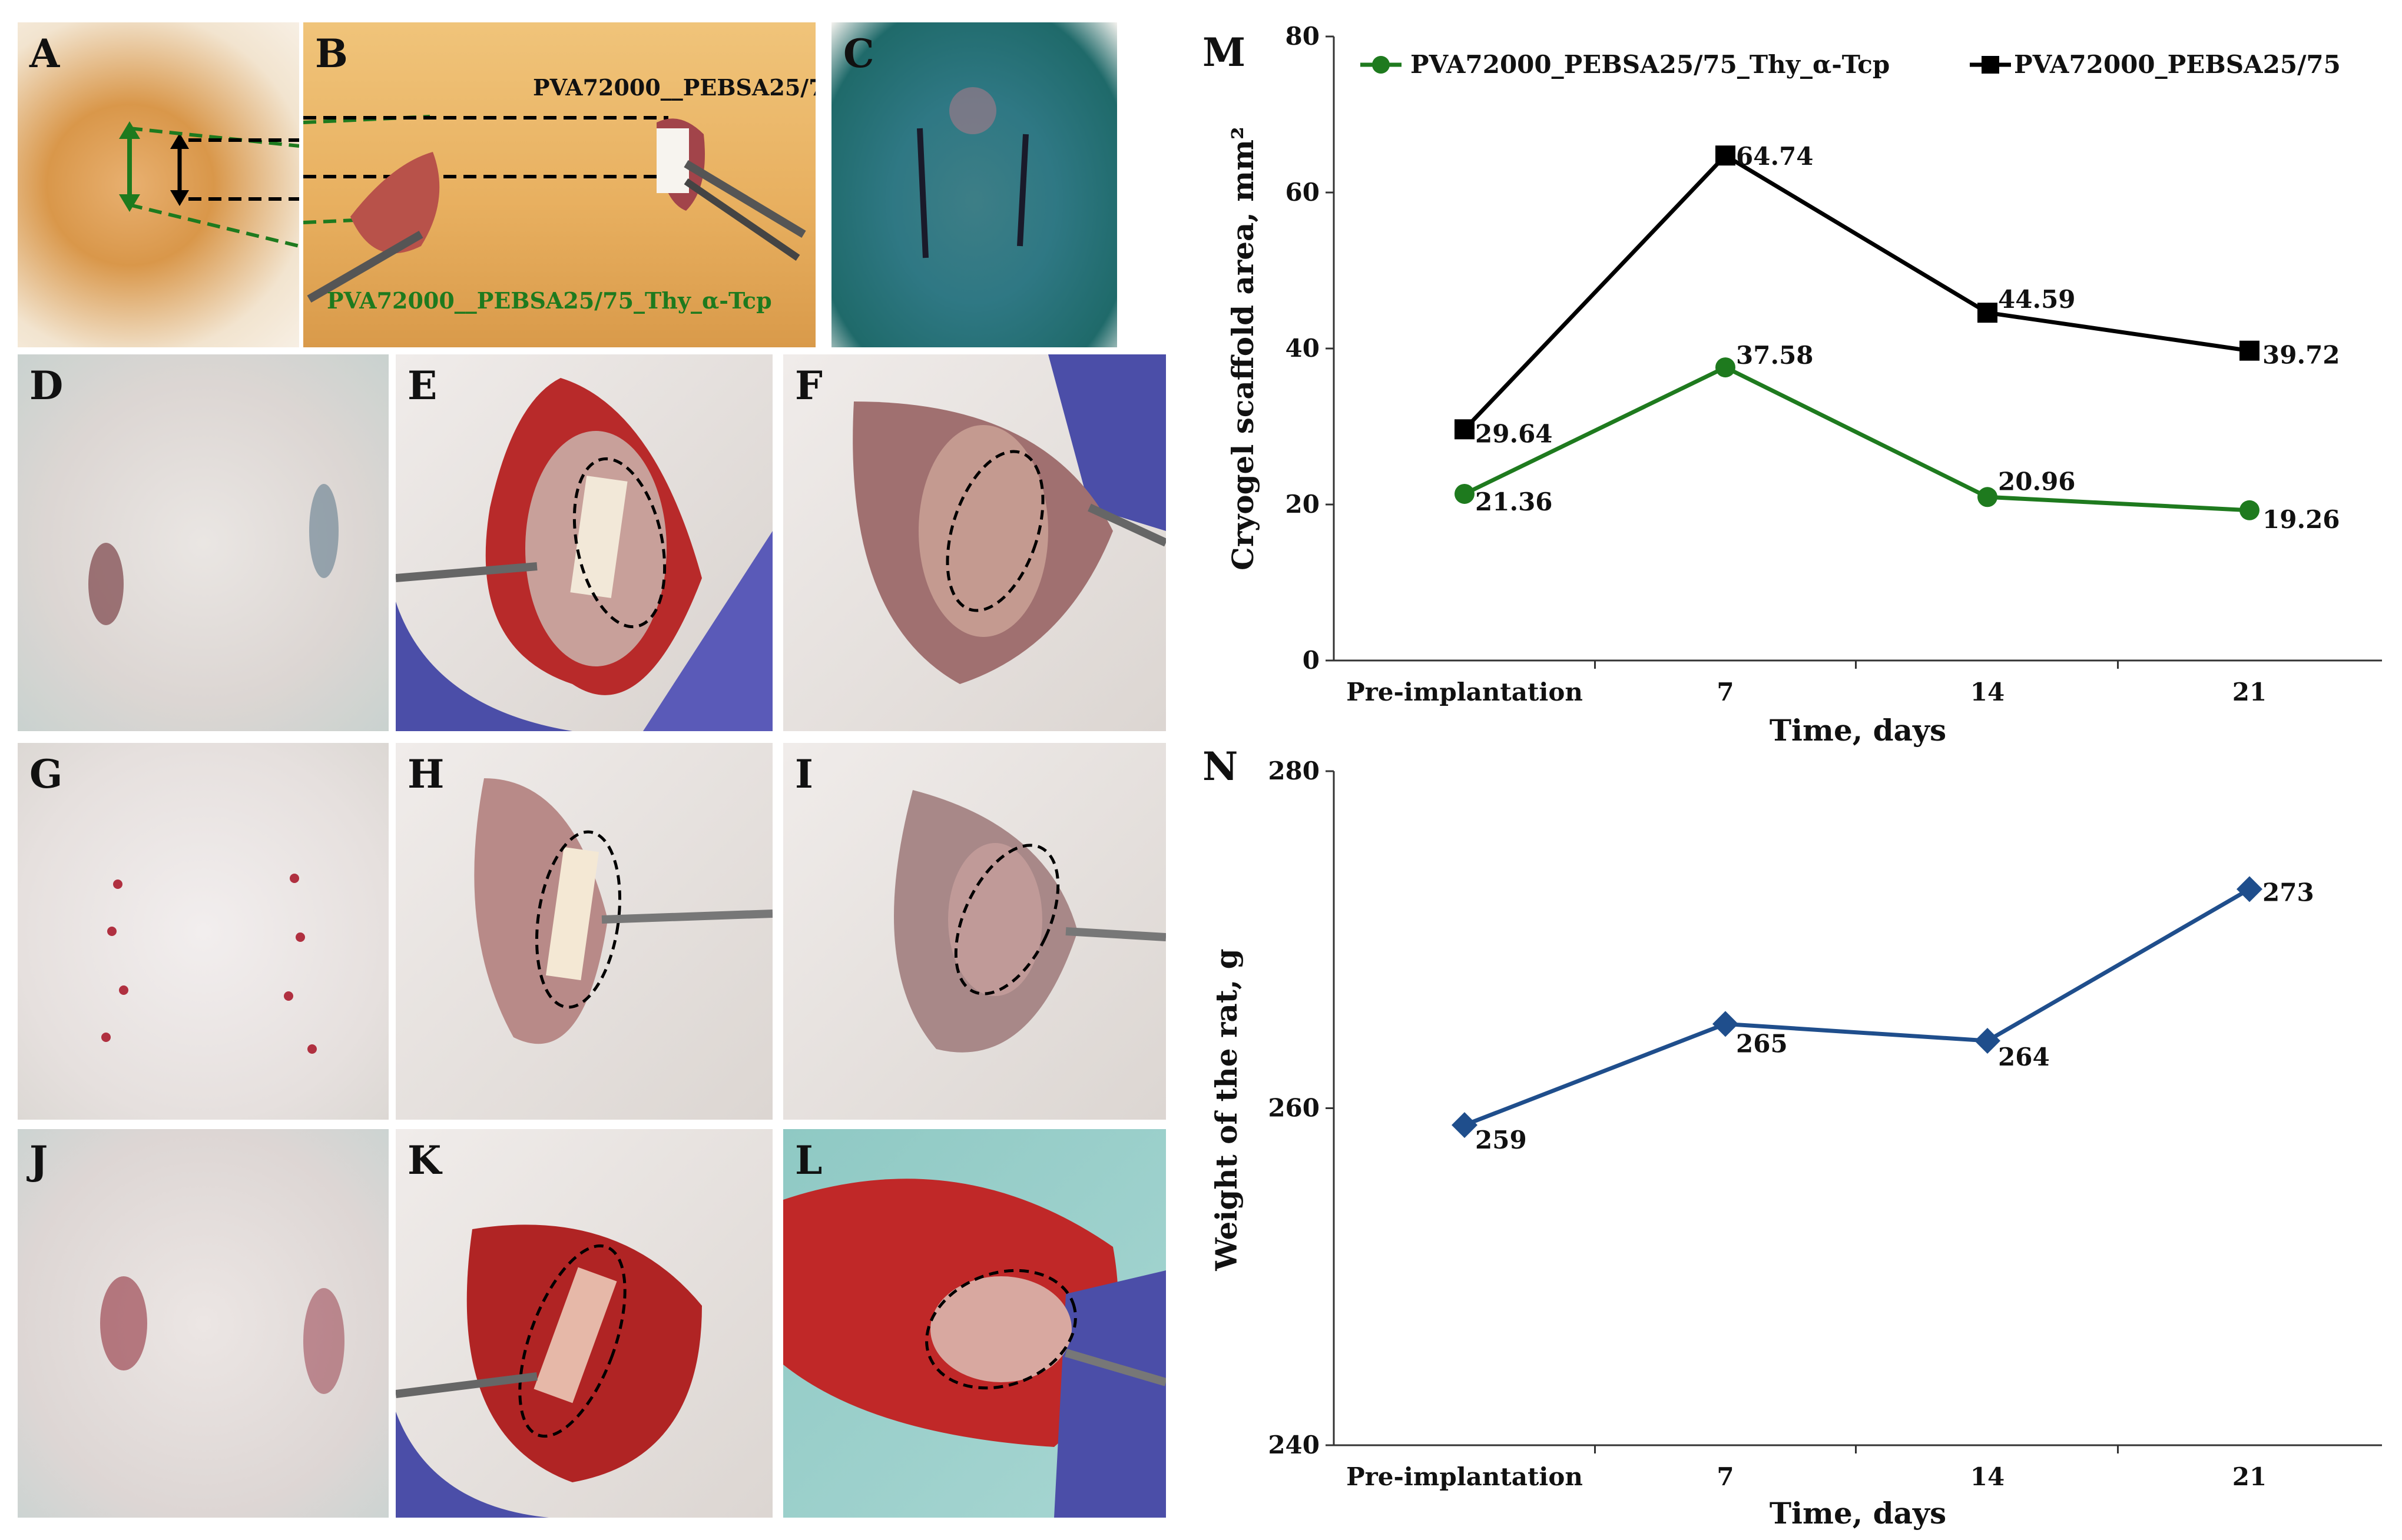  What do you see at coordinates (1303, 504) in the screenshot?
I see `chart-m-y-tick-label: 20` at bounding box center [1303, 504].